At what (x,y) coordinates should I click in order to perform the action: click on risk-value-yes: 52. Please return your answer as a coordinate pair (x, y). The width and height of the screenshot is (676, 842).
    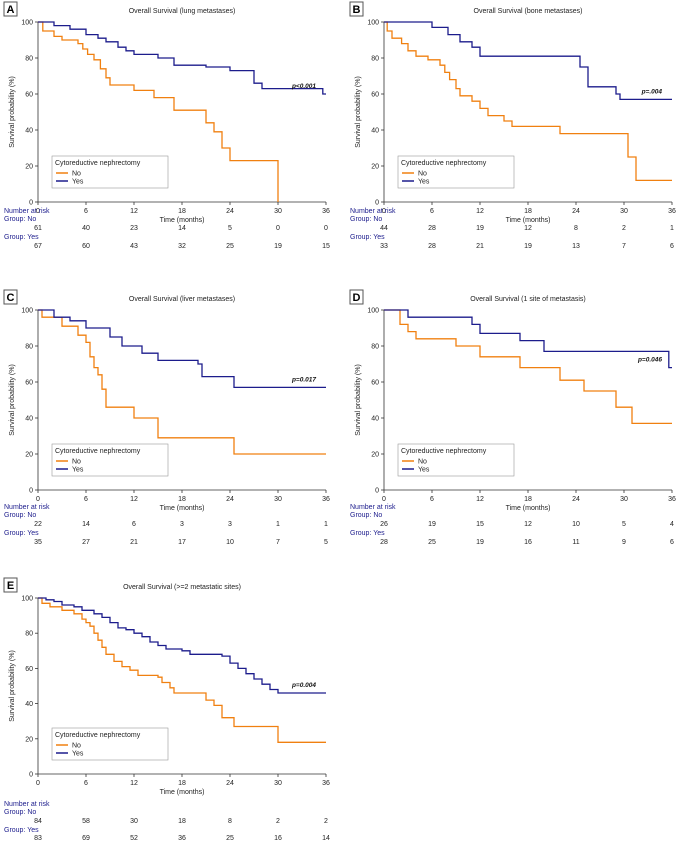
    Looking at the image, I should click on (134, 838).